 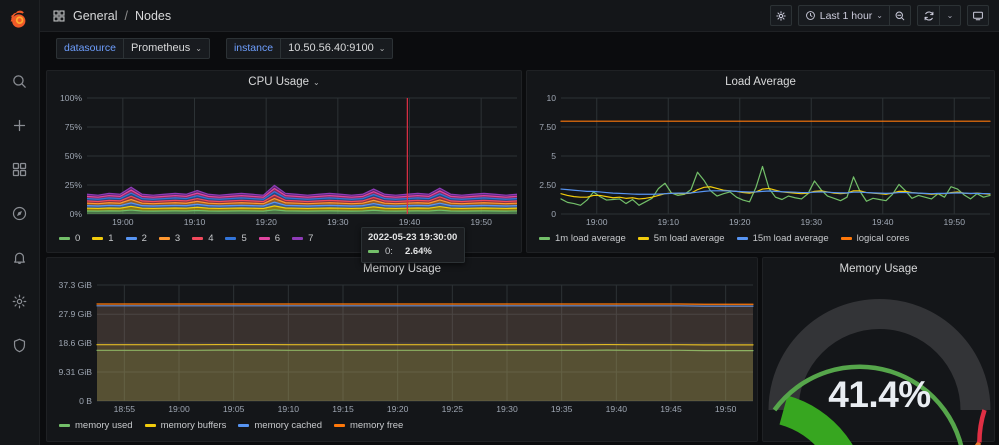 I want to click on gear-icon, so click(x=19, y=301).